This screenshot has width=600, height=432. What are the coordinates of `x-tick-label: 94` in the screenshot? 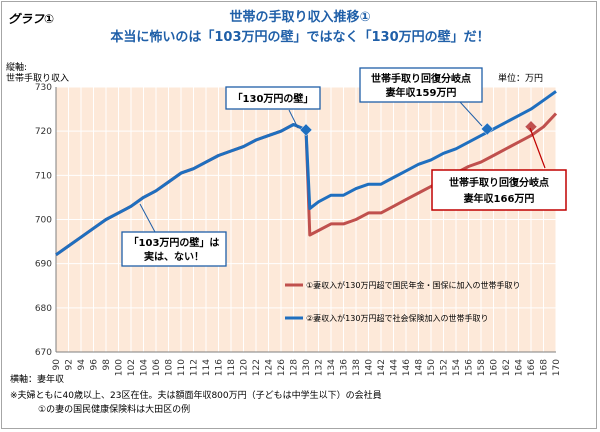 It's located at (82, 365).